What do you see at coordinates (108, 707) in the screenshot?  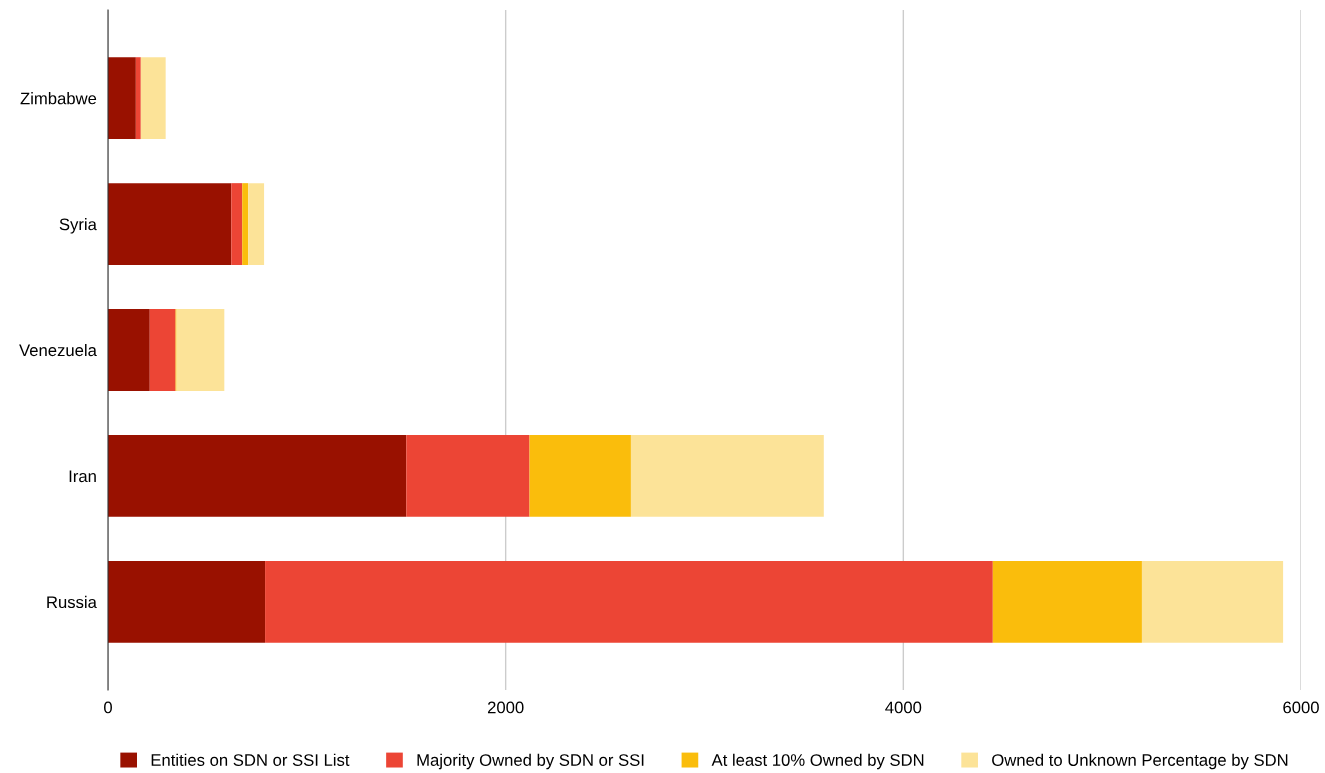 I see `x-tick-label: 0` at bounding box center [108, 707].